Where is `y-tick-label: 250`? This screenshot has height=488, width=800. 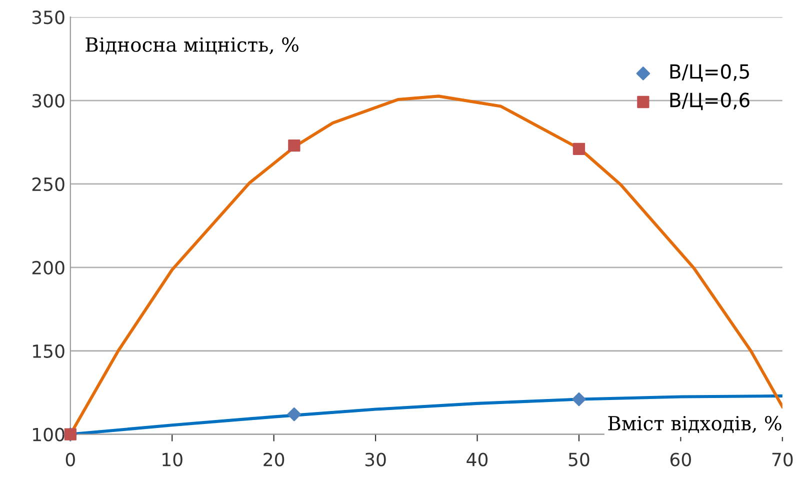
y-tick-label: 250 is located at coordinates (48, 184).